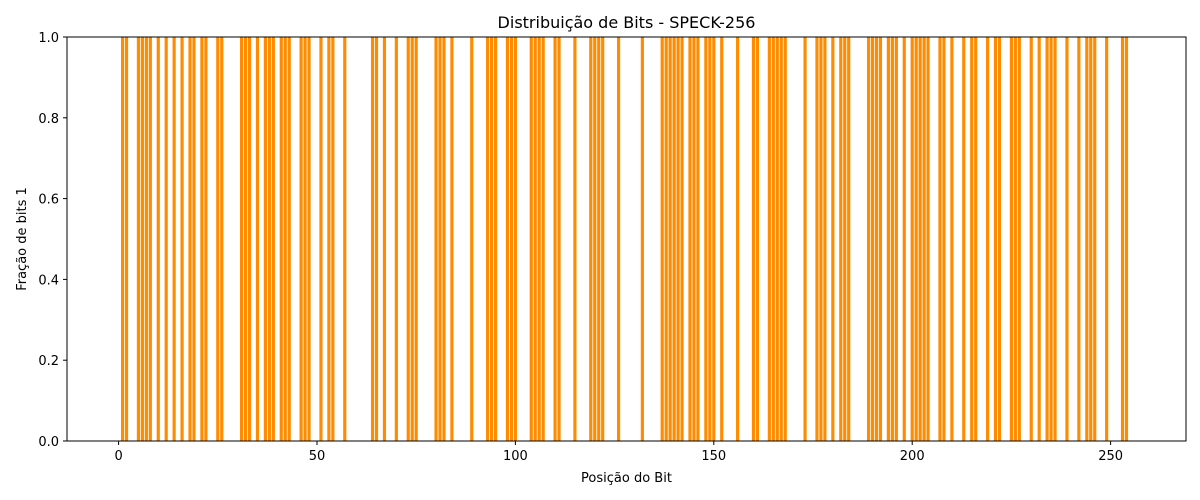  What do you see at coordinates (627, 22) in the screenshot?
I see `chart-title: Distribuição de Bits - SPECK-256` at bounding box center [627, 22].